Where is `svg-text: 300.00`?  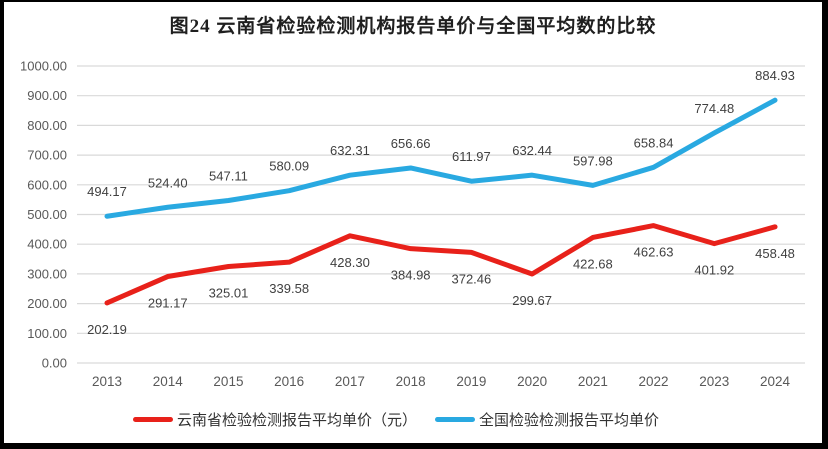 svg-text: 300.00 is located at coordinates (47, 273).